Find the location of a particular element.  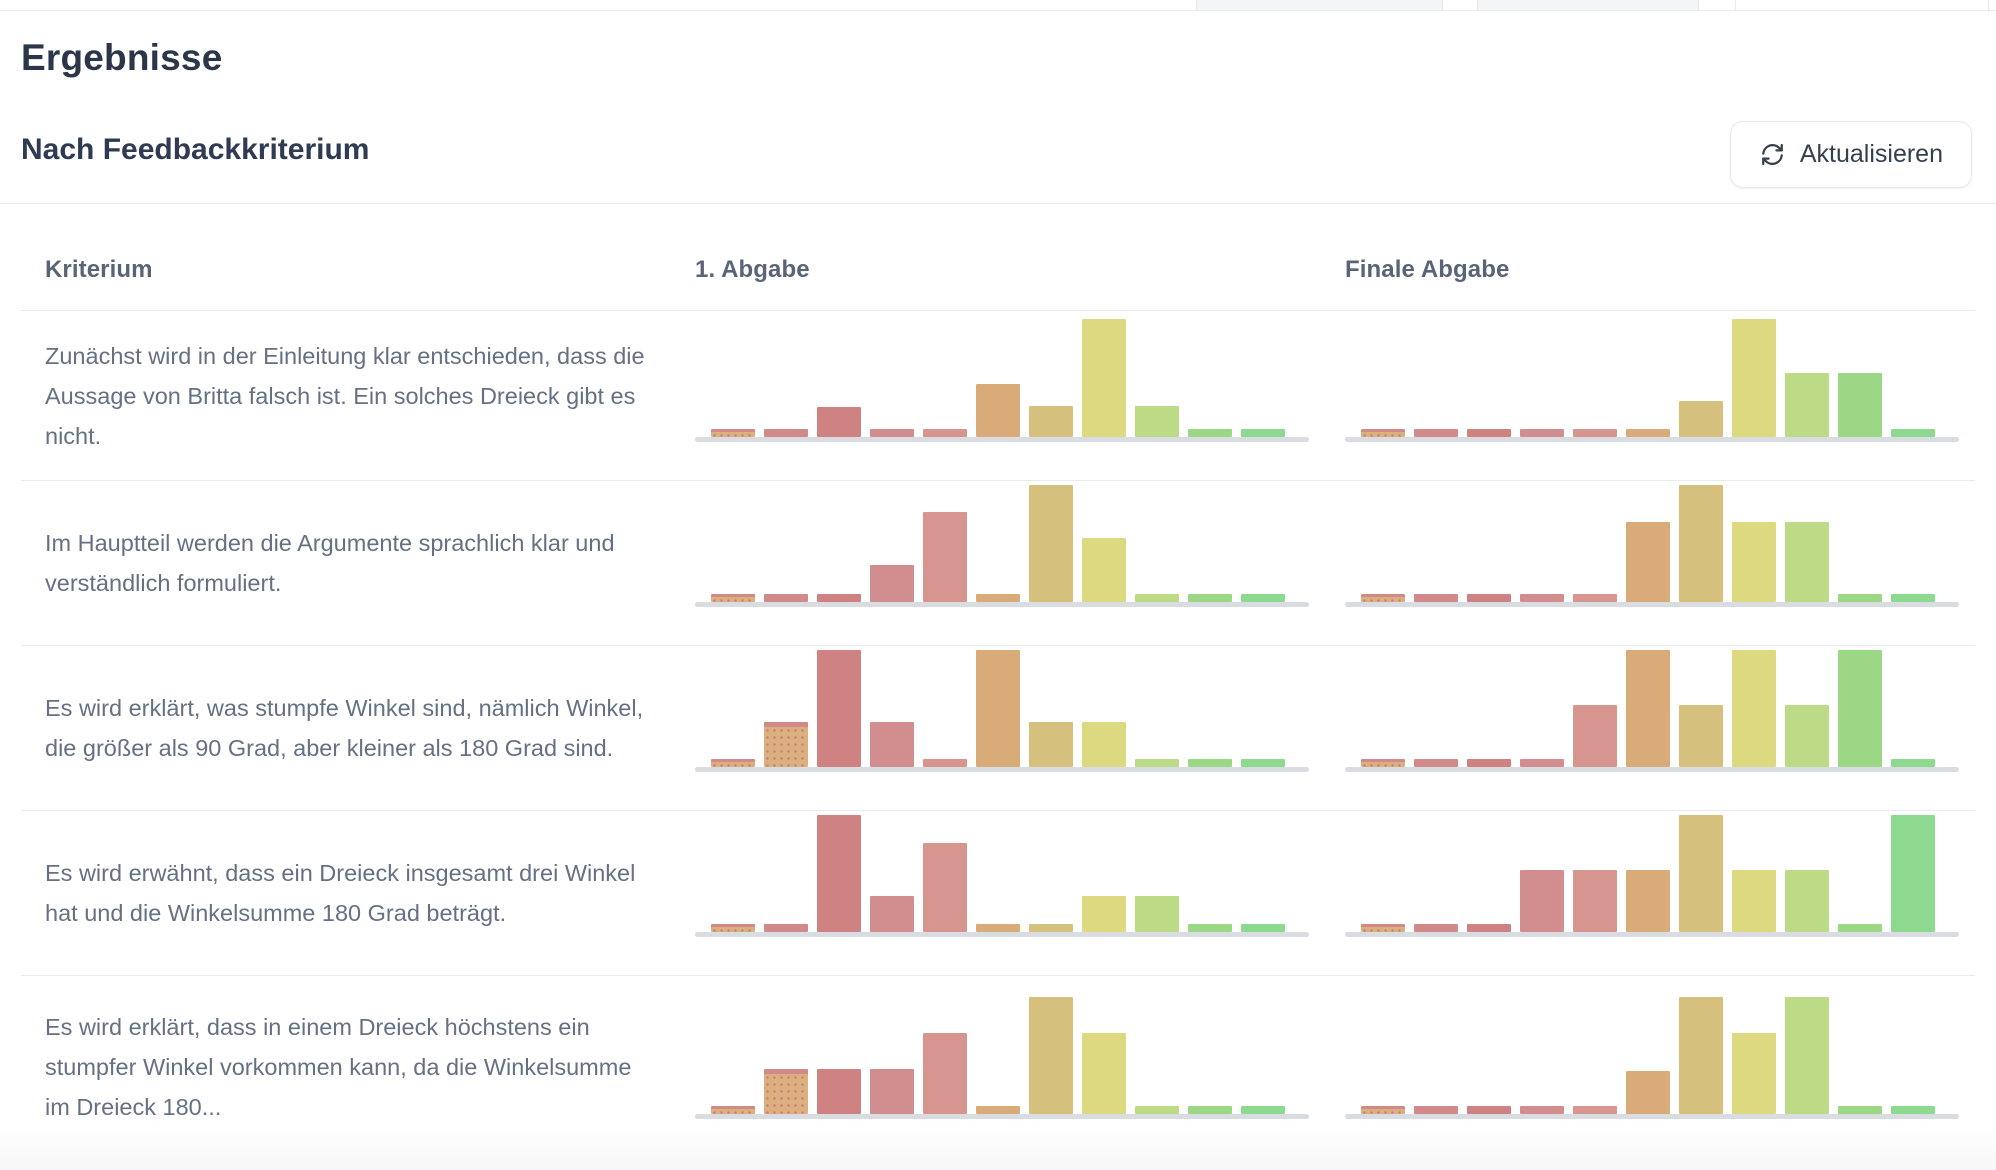

clipped-browser-toolbar is located at coordinates (998, 5).